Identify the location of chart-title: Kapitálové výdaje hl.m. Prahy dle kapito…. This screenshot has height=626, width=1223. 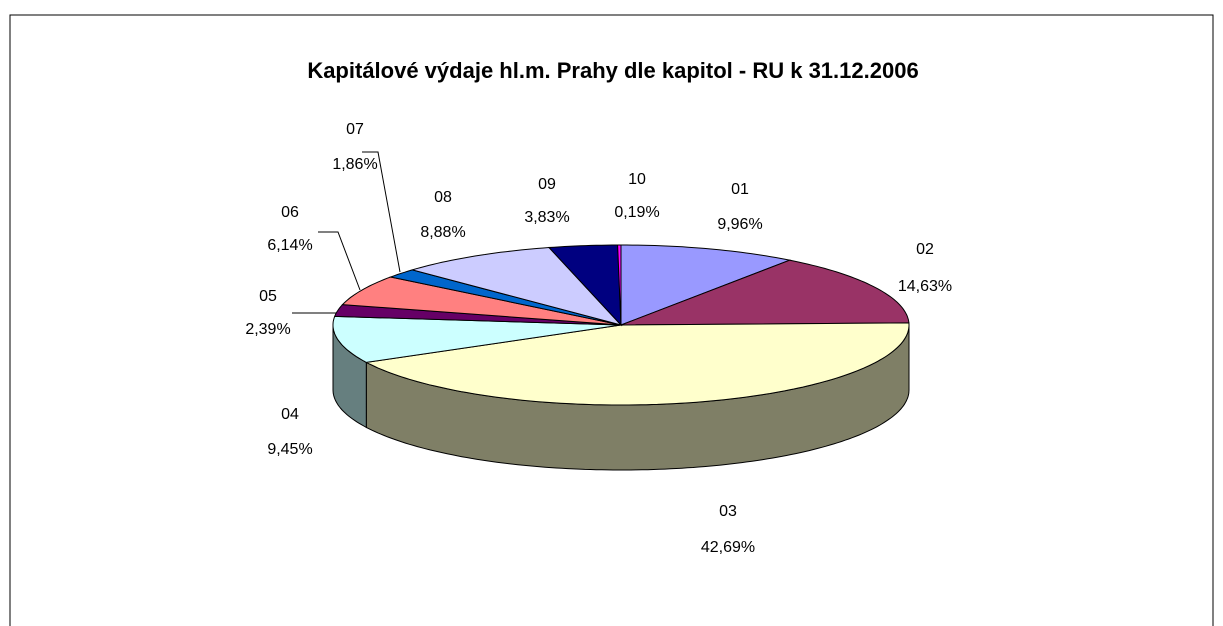
(612, 70).